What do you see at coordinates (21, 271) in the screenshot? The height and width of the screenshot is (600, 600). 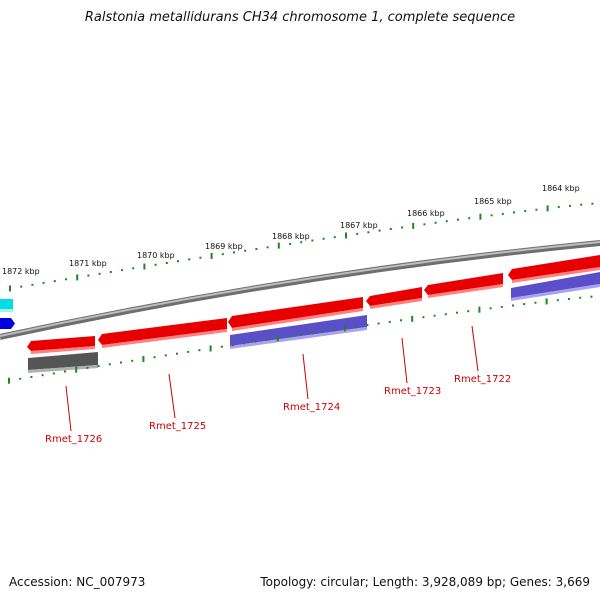 I see `ruler-label-1872: 1872 kbp` at bounding box center [21, 271].